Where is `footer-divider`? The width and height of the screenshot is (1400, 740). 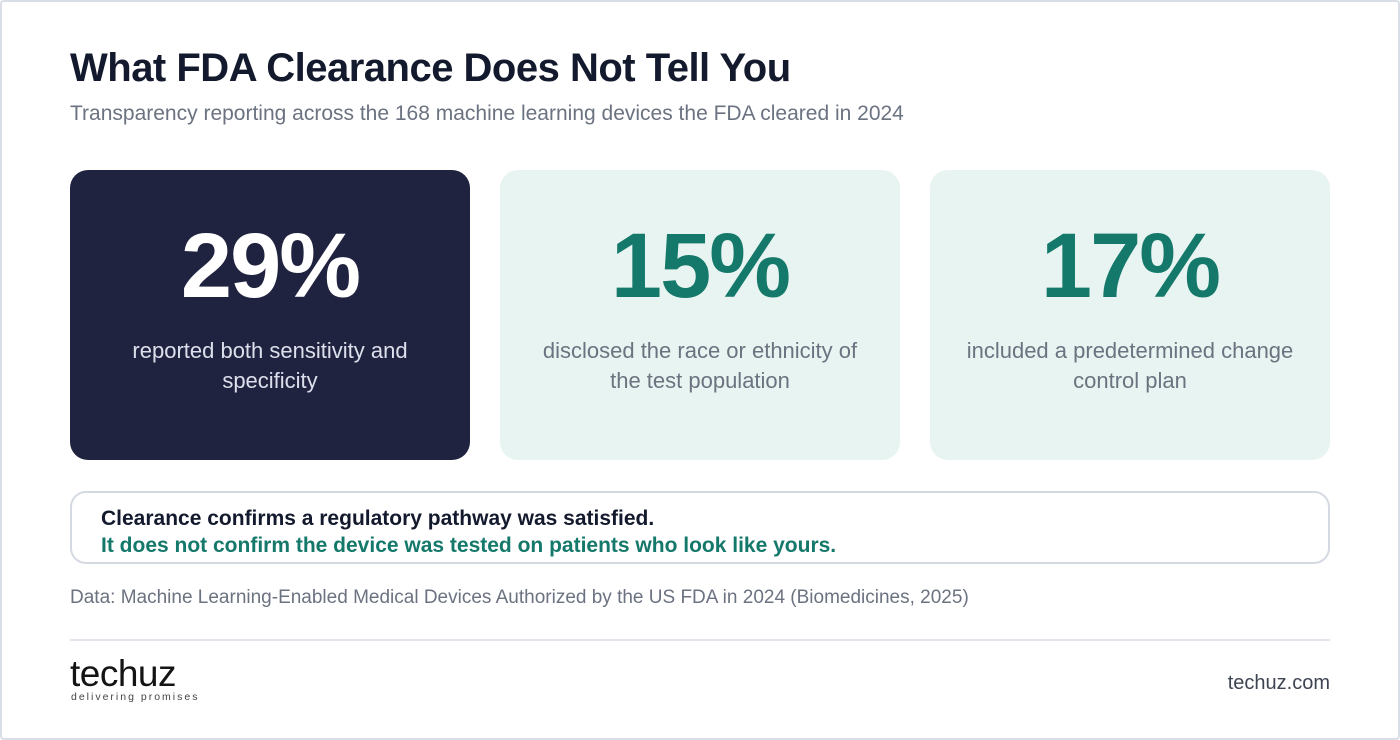
footer-divider is located at coordinates (700, 640).